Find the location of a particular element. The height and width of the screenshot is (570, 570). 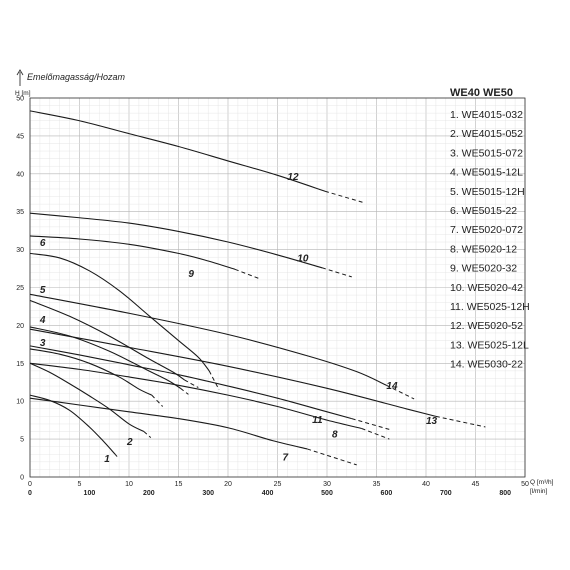

x-tick-label: 50 is located at coordinates (525, 484).